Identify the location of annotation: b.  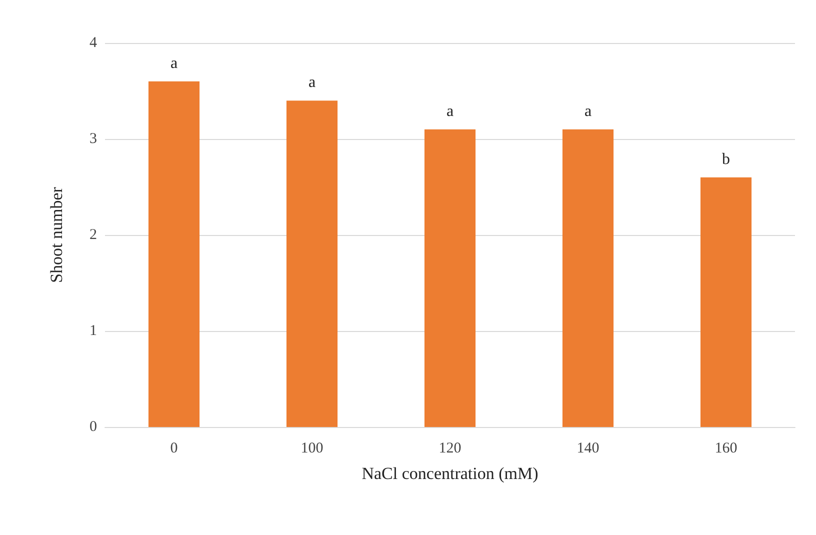
(726, 159).